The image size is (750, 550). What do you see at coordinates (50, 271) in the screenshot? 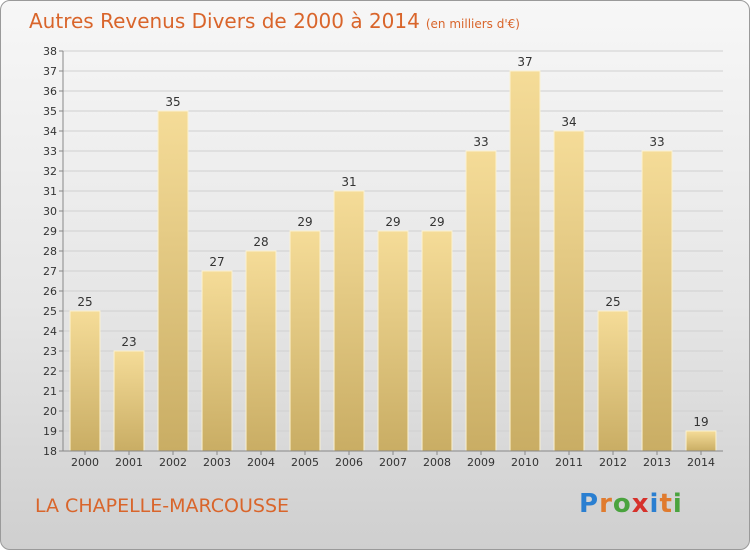
I see `y-tick-label: 27` at bounding box center [50, 271].